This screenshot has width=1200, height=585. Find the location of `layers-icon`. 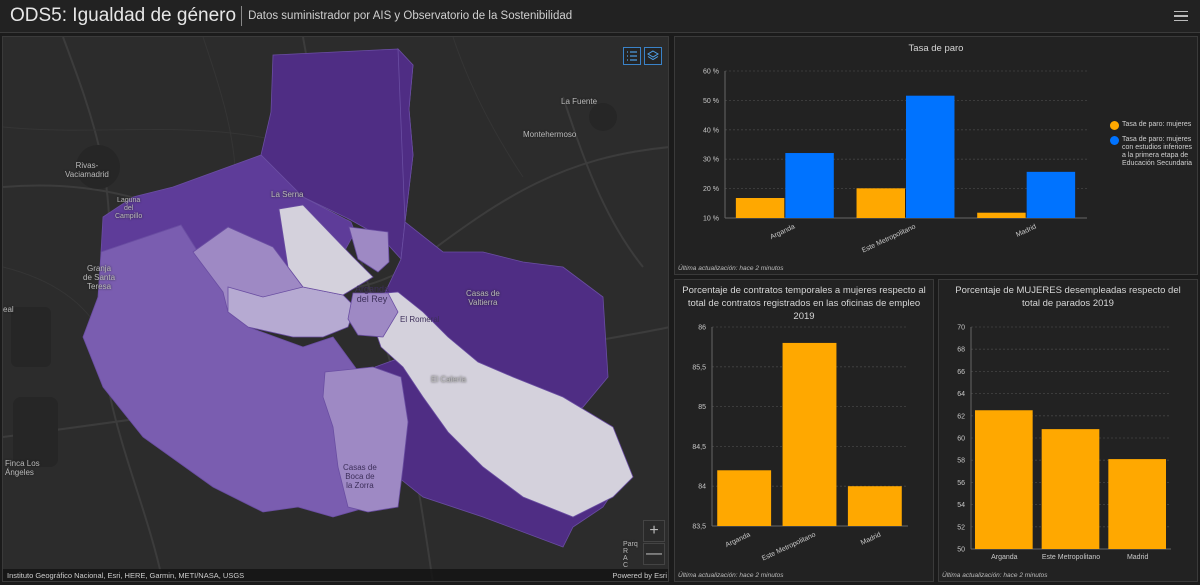

layers-icon is located at coordinates (653, 56).